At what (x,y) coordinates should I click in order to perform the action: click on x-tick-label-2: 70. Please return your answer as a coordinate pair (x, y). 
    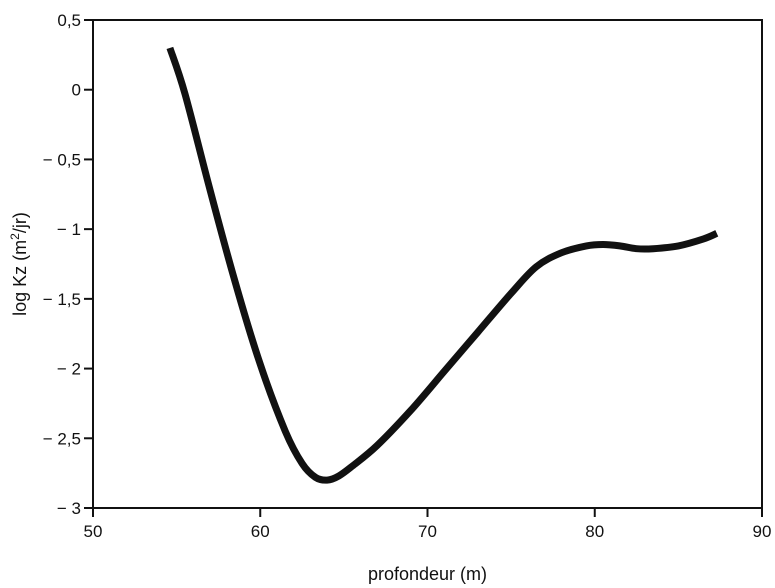
    Looking at the image, I should click on (427, 531).